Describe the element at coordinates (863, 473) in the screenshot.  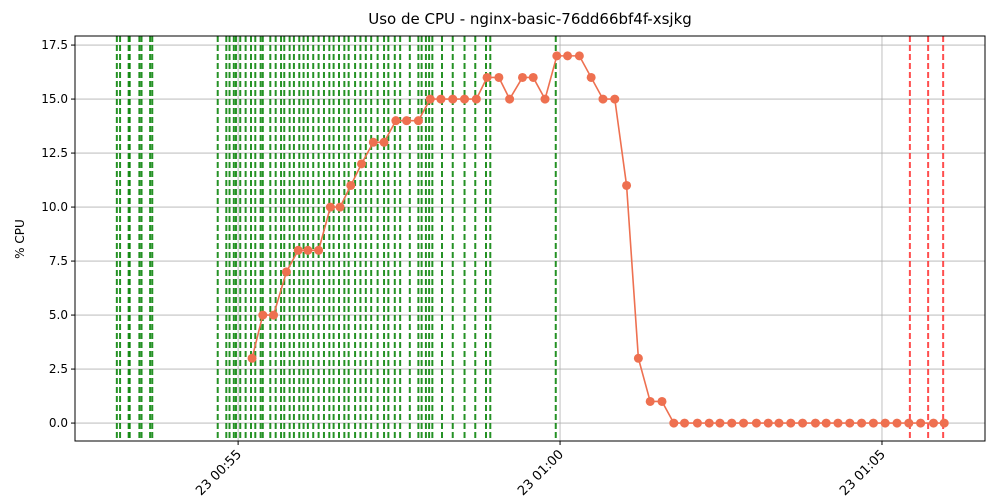
I see `x-tick-label: 23 01:05` at that location.